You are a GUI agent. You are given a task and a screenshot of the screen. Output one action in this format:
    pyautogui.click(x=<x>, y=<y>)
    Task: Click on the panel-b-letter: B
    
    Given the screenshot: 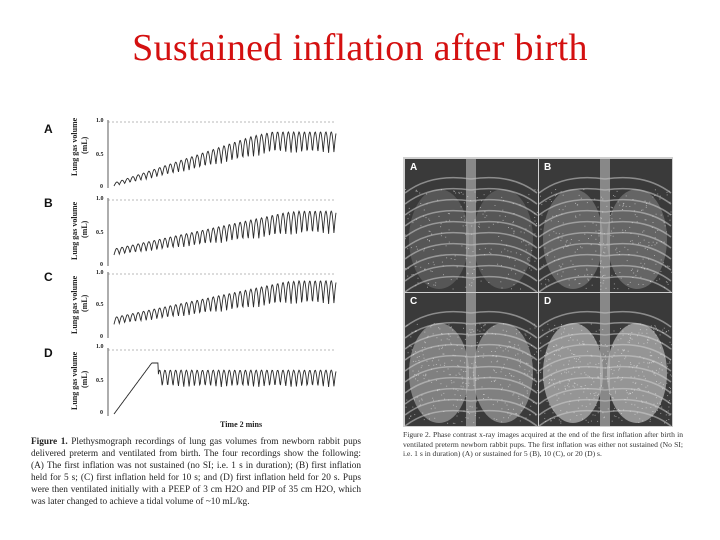 What is the action you would take?
    pyautogui.click(x=48, y=203)
    